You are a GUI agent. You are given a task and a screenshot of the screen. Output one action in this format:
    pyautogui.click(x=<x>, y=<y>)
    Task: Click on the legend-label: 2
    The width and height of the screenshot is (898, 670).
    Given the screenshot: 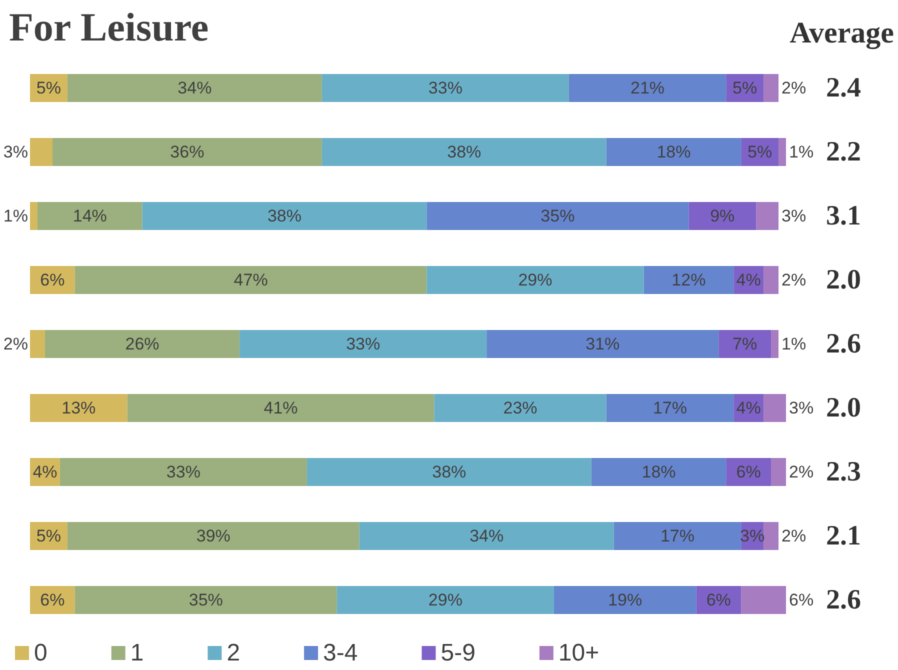 What is the action you would take?
    pyautogui.click(x=233, y=653)
    